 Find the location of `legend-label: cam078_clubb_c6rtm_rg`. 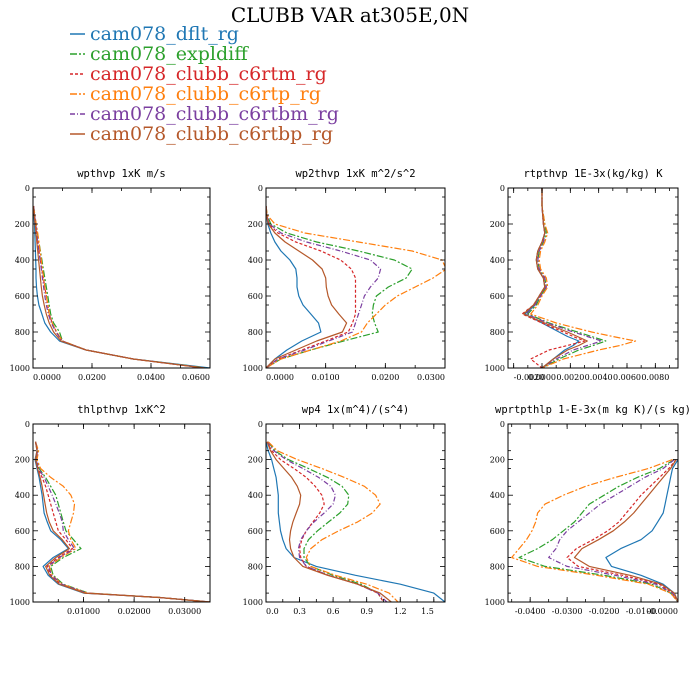

legend-label: cam078_clubb_c6rtm_rg is located at coordinates (208, 74).